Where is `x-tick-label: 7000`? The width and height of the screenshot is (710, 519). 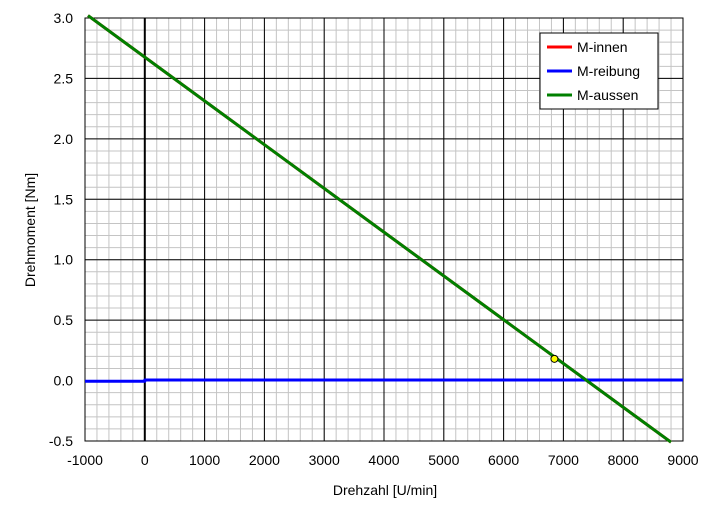 x-tick-label: 7000 is located at coordinates (563, 460).